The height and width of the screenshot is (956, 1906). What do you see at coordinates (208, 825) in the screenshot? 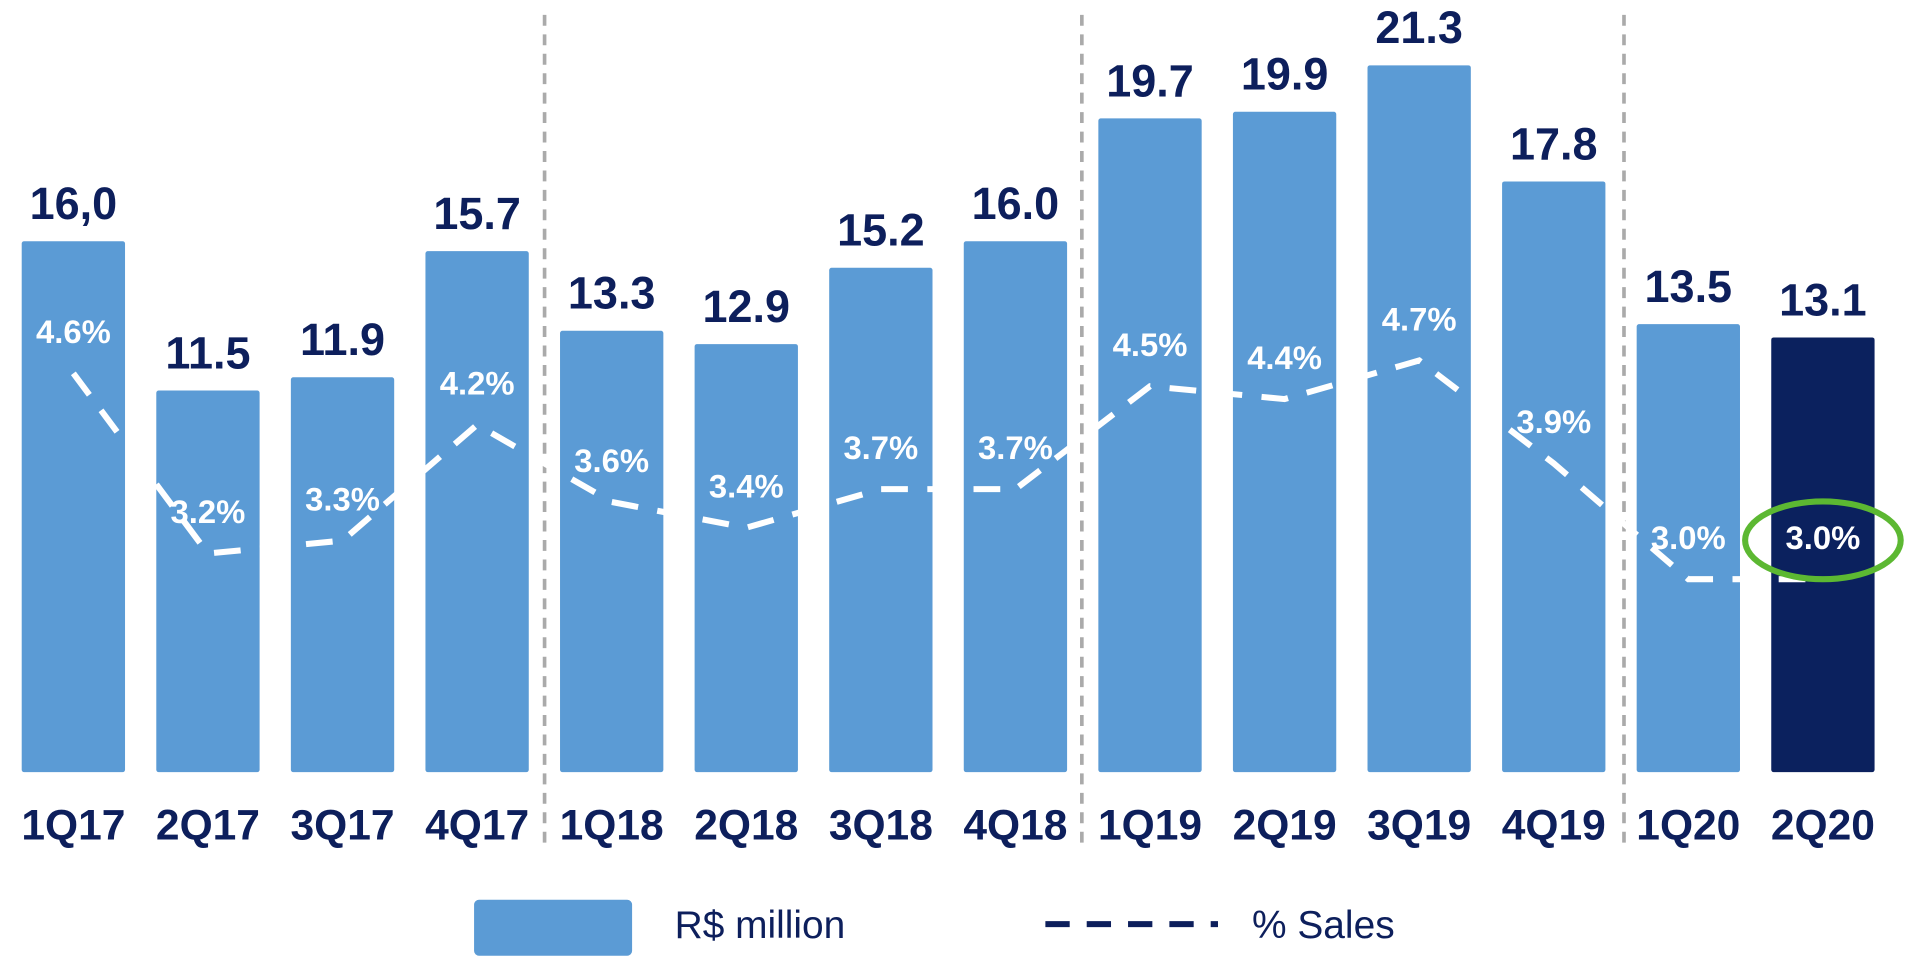
I see `x-tick-label: 2Q17` at bounding box center [208, 825].